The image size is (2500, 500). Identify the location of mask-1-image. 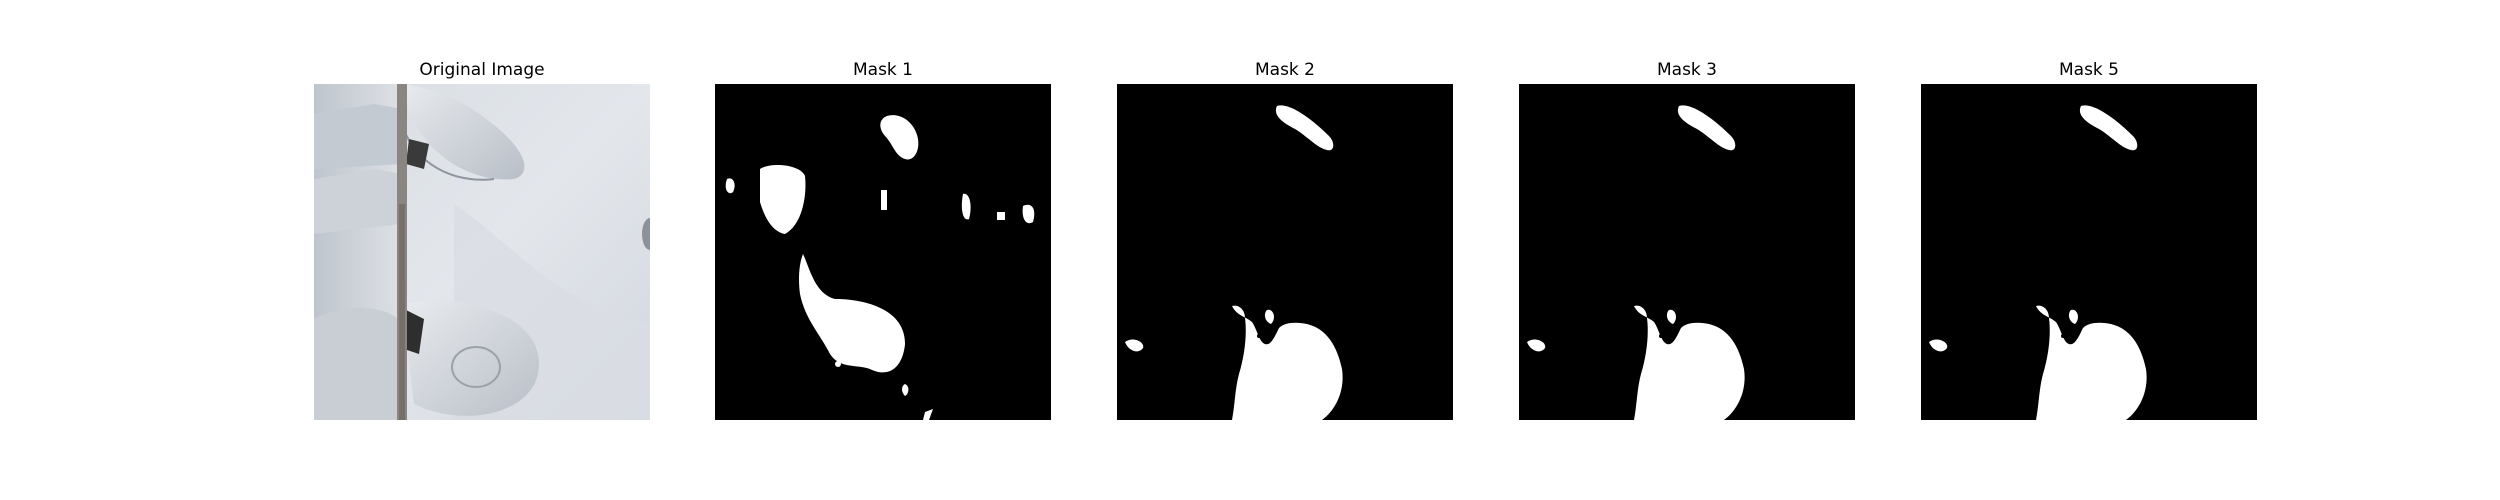
(883, 252).